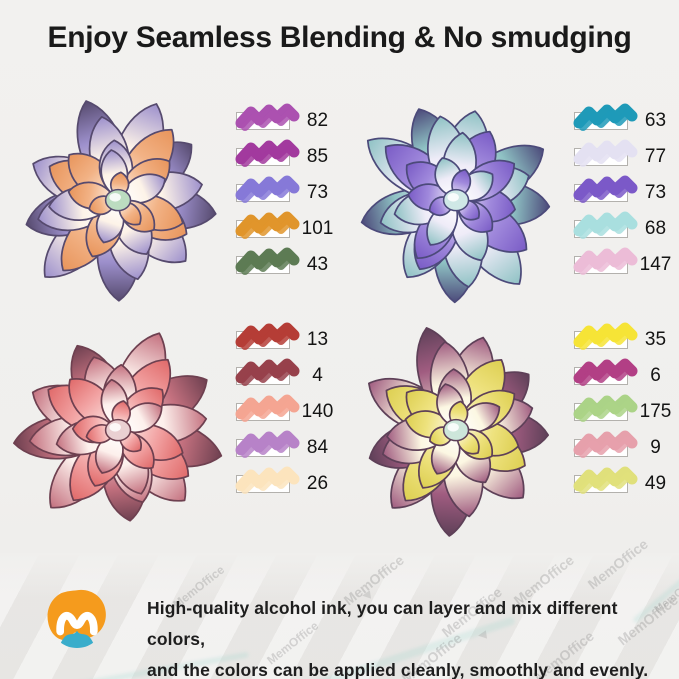 This screenshot has width=679, height=679. I want to click on color-number: 9, so click(655, 447).